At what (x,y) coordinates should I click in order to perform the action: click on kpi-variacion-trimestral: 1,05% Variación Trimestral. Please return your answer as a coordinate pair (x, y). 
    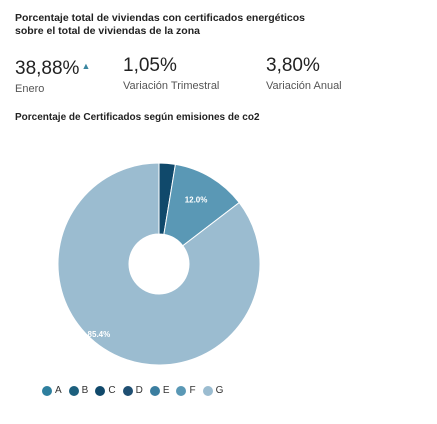
    Looking at the image, I should click on (171, 73).